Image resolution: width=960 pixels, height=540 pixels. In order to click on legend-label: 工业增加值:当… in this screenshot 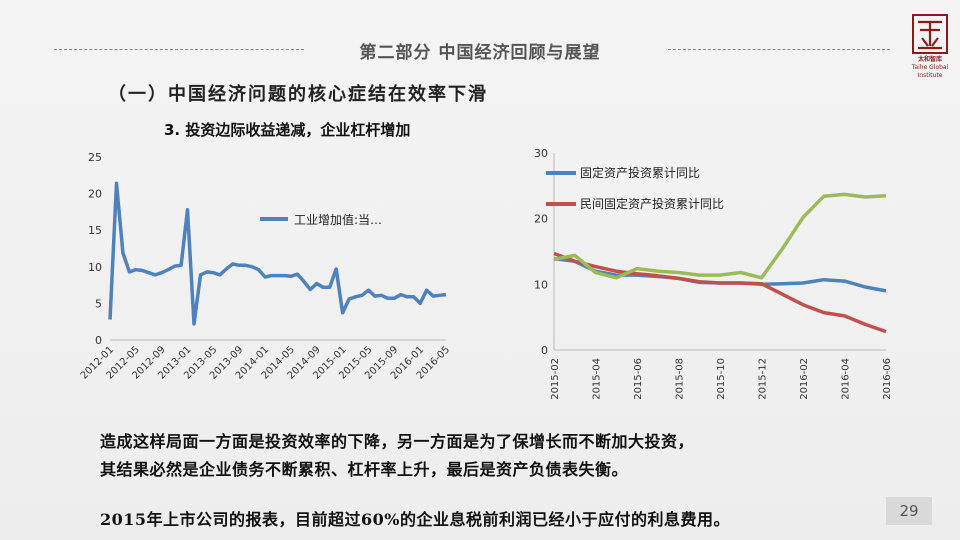, I will do `click(338, 219)`.